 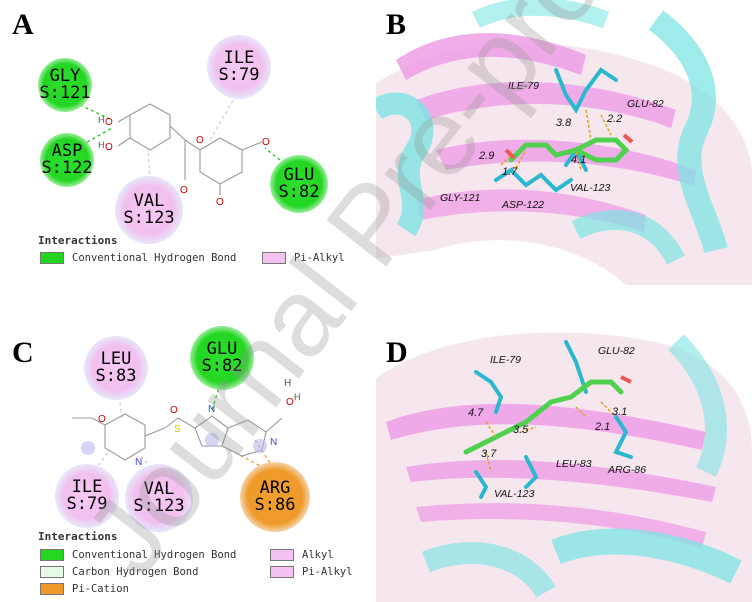 I want to click on panel-a-legend-hbond: Conventional Hydrogen Bond, so click(x=138, y=258).